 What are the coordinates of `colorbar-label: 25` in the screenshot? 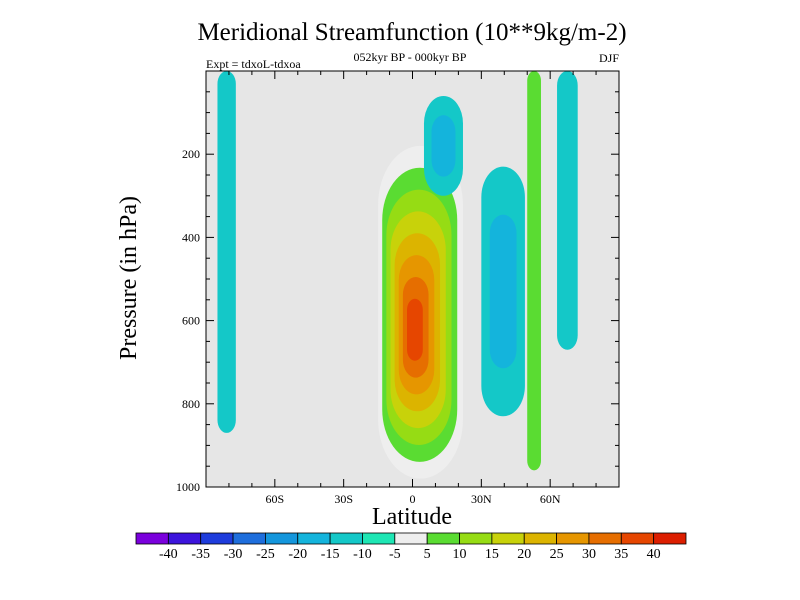 It's located at (557, 554).